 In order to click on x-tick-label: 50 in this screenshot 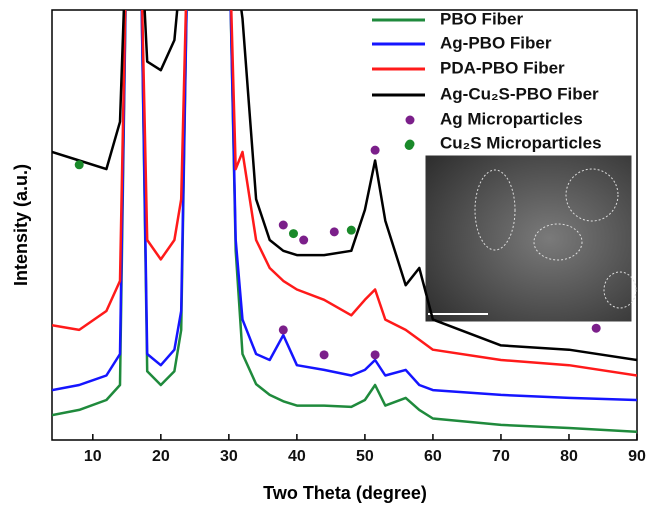, I will do `click(365, 456)`.